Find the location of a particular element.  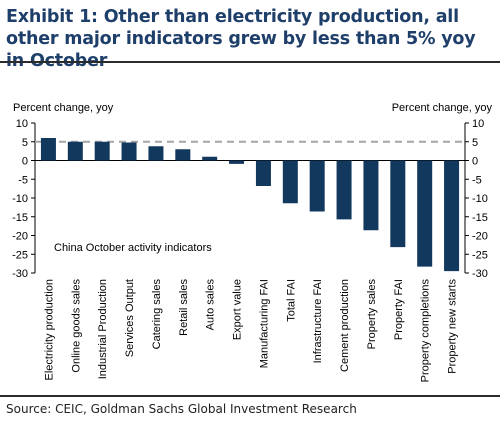

category-label: Manufacturing FAI is located at coordinates (264, 323).